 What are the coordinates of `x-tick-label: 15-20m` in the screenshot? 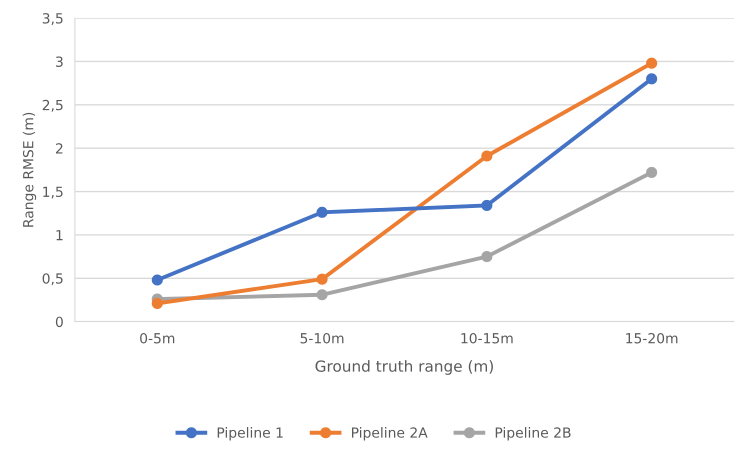 It's located at (652, 338).